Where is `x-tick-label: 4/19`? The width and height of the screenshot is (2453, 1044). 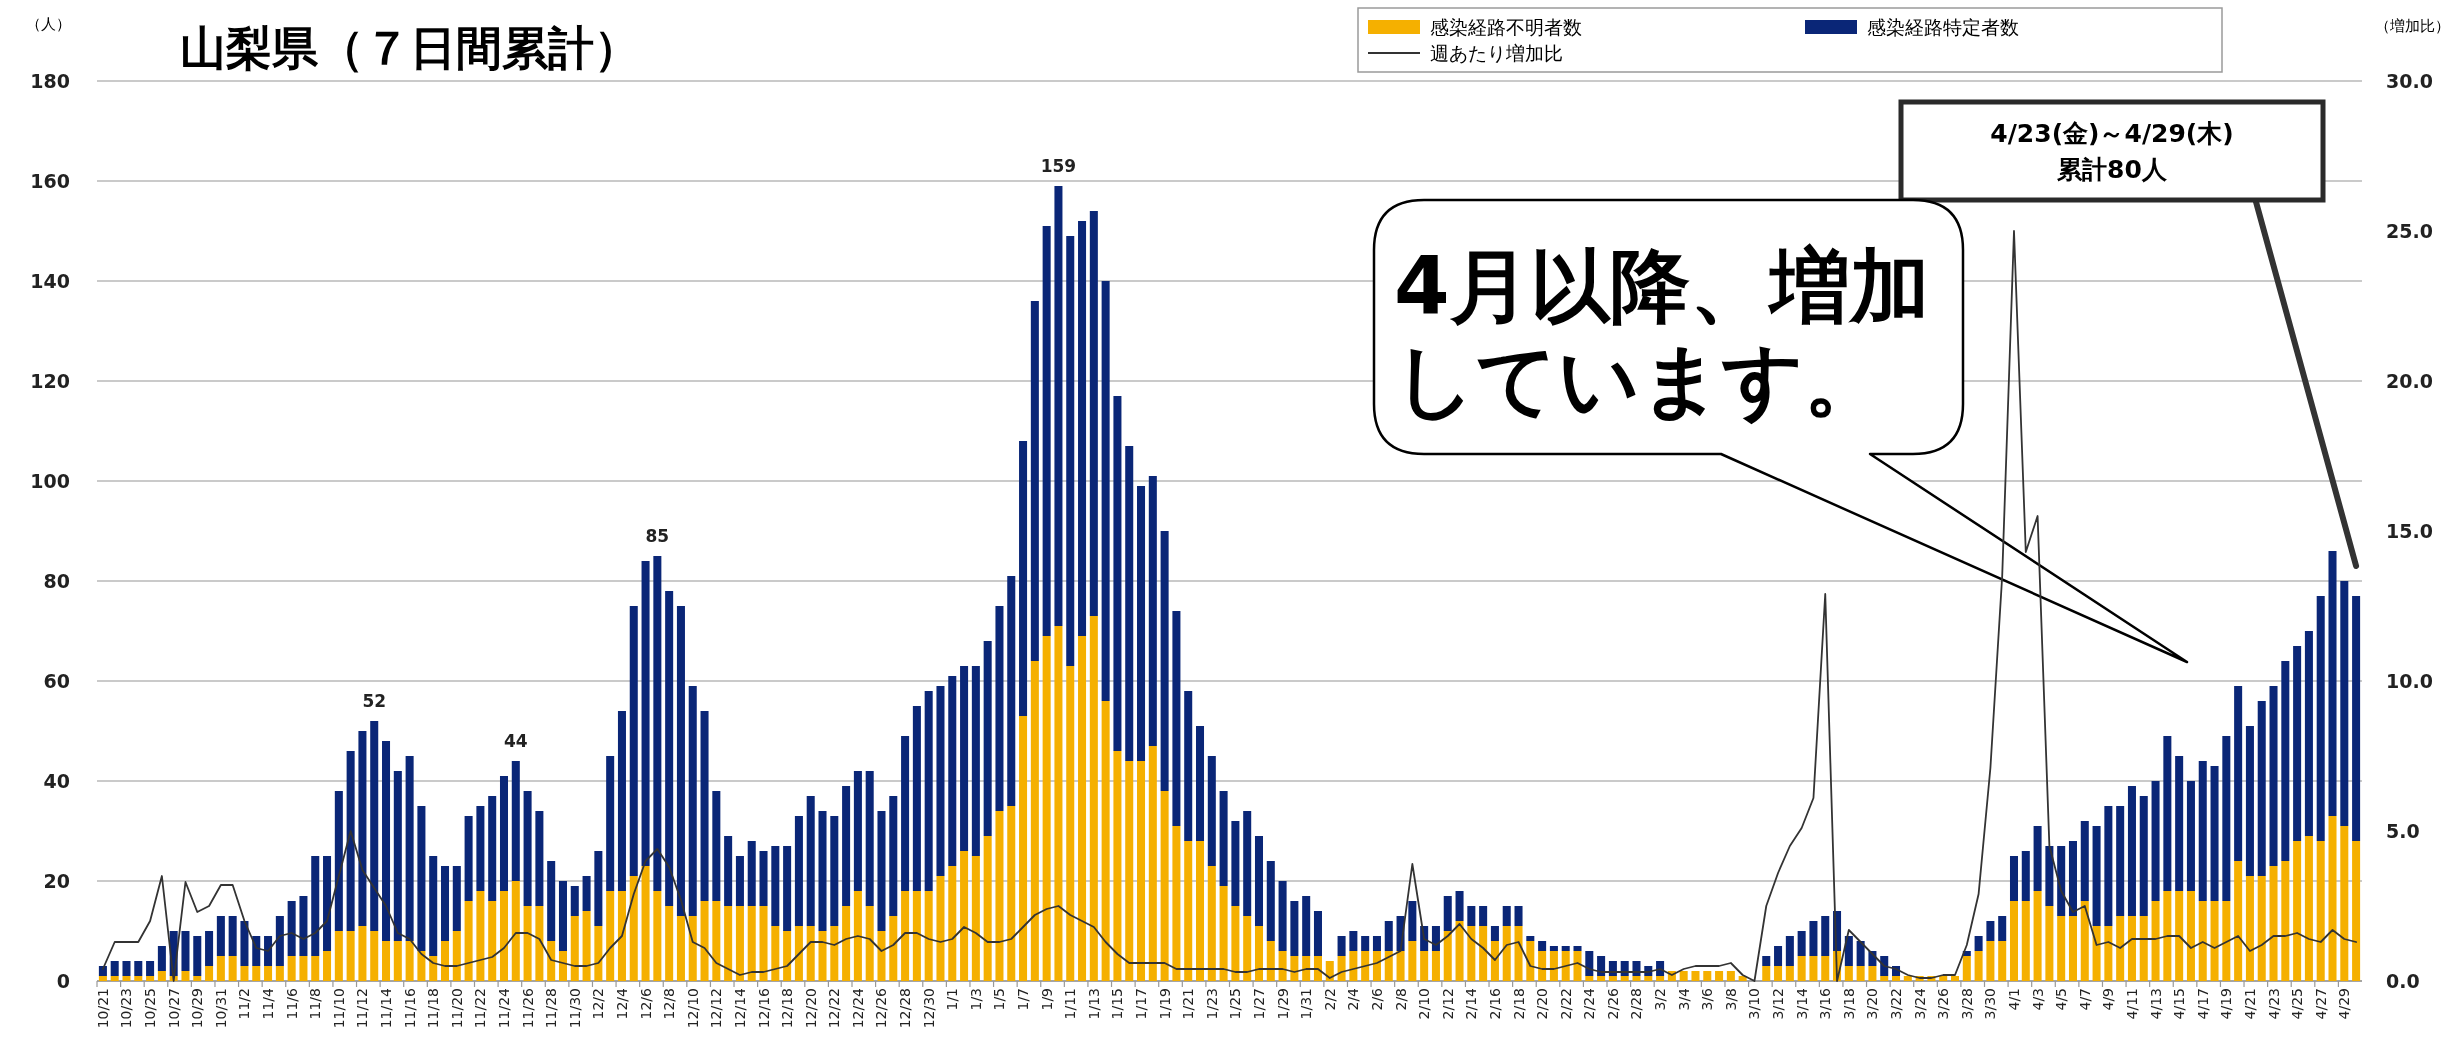 x-tick-label: 4/19 is located at coordinates (2226, 1004).